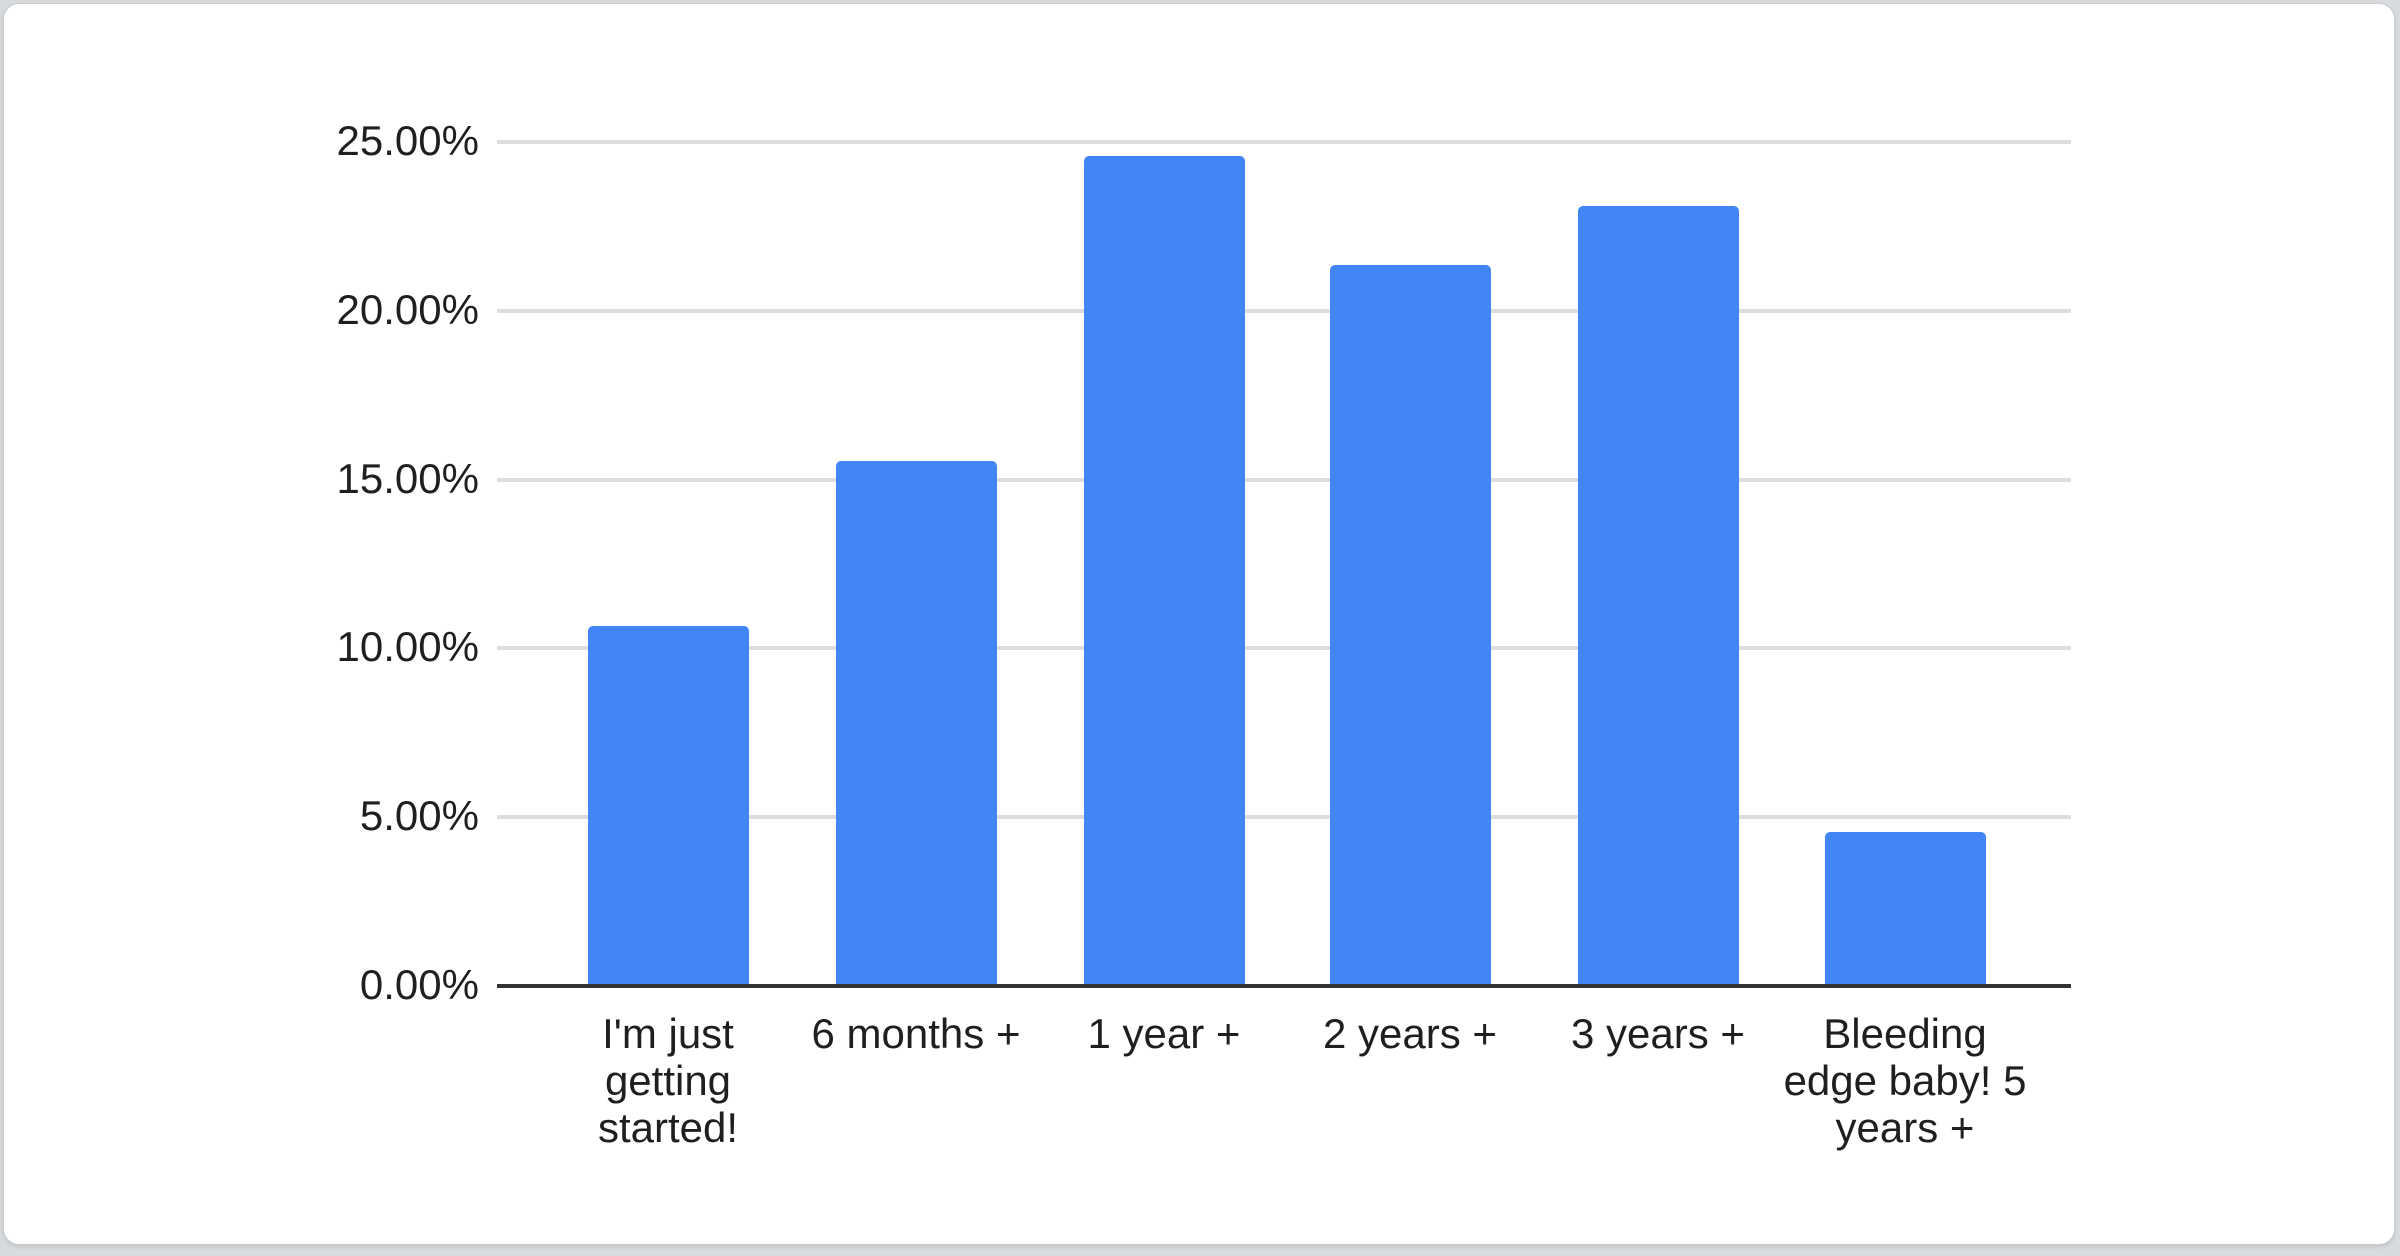  What do you see at coordinates (407, 478) in the screenshot?
I see `y-axis-tick-label: 15.00%` at bounding box center [407, 478].